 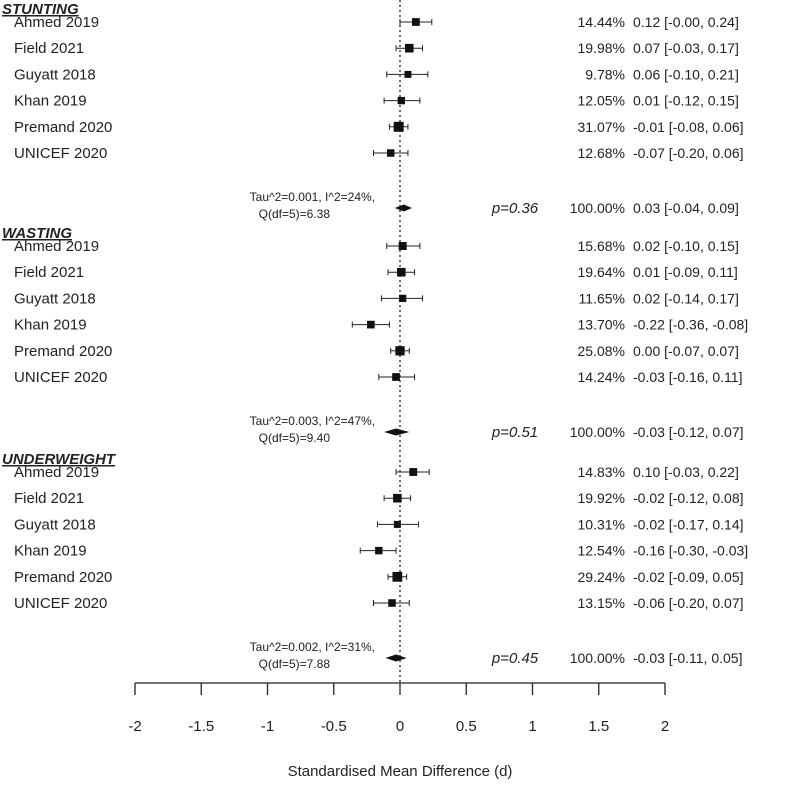 I want to click on x-tick-label: -1.5, so click(x=201, y=726).